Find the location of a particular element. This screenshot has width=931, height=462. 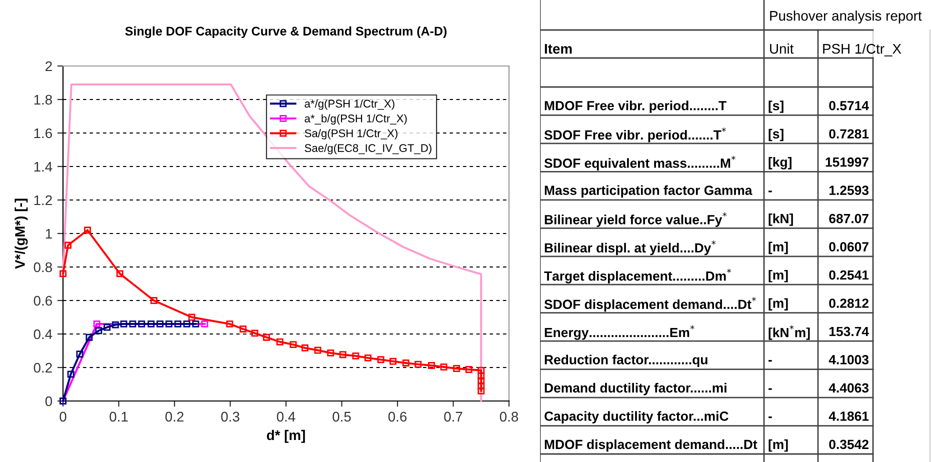

text: 153.74 is located at coordinates (849, 331).